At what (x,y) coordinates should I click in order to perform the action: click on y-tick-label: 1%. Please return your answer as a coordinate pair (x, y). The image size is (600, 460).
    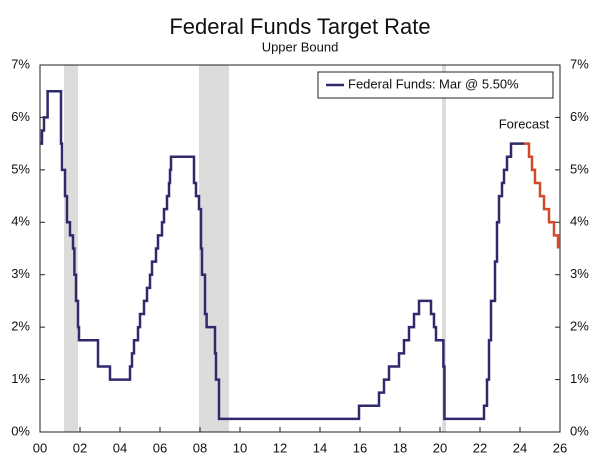
    Looking at the image, I should click on (20, 378).